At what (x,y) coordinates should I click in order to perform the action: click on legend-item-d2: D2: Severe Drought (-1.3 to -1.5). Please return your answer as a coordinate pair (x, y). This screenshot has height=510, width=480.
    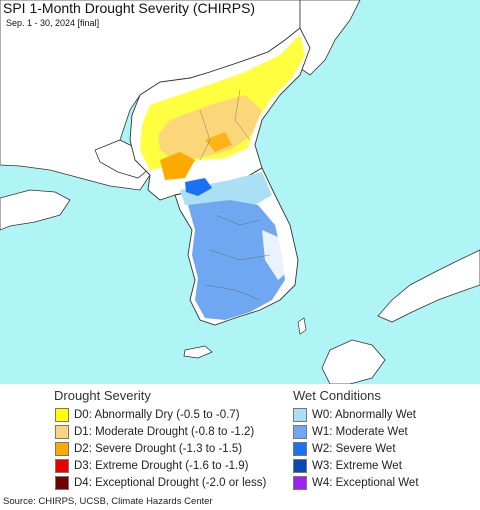
    Looking at the image, I should click on (148, 448).